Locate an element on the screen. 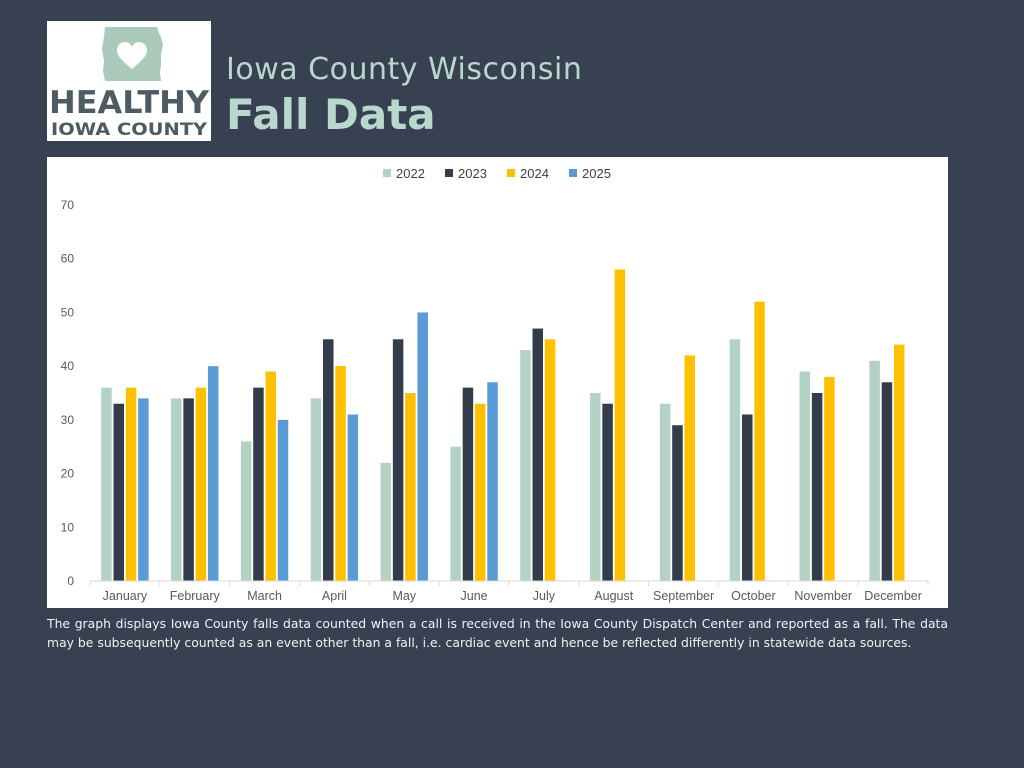 The height and width of the screenshot is (768, 1024). bar-2022-april is located at coordinates (316, 489).